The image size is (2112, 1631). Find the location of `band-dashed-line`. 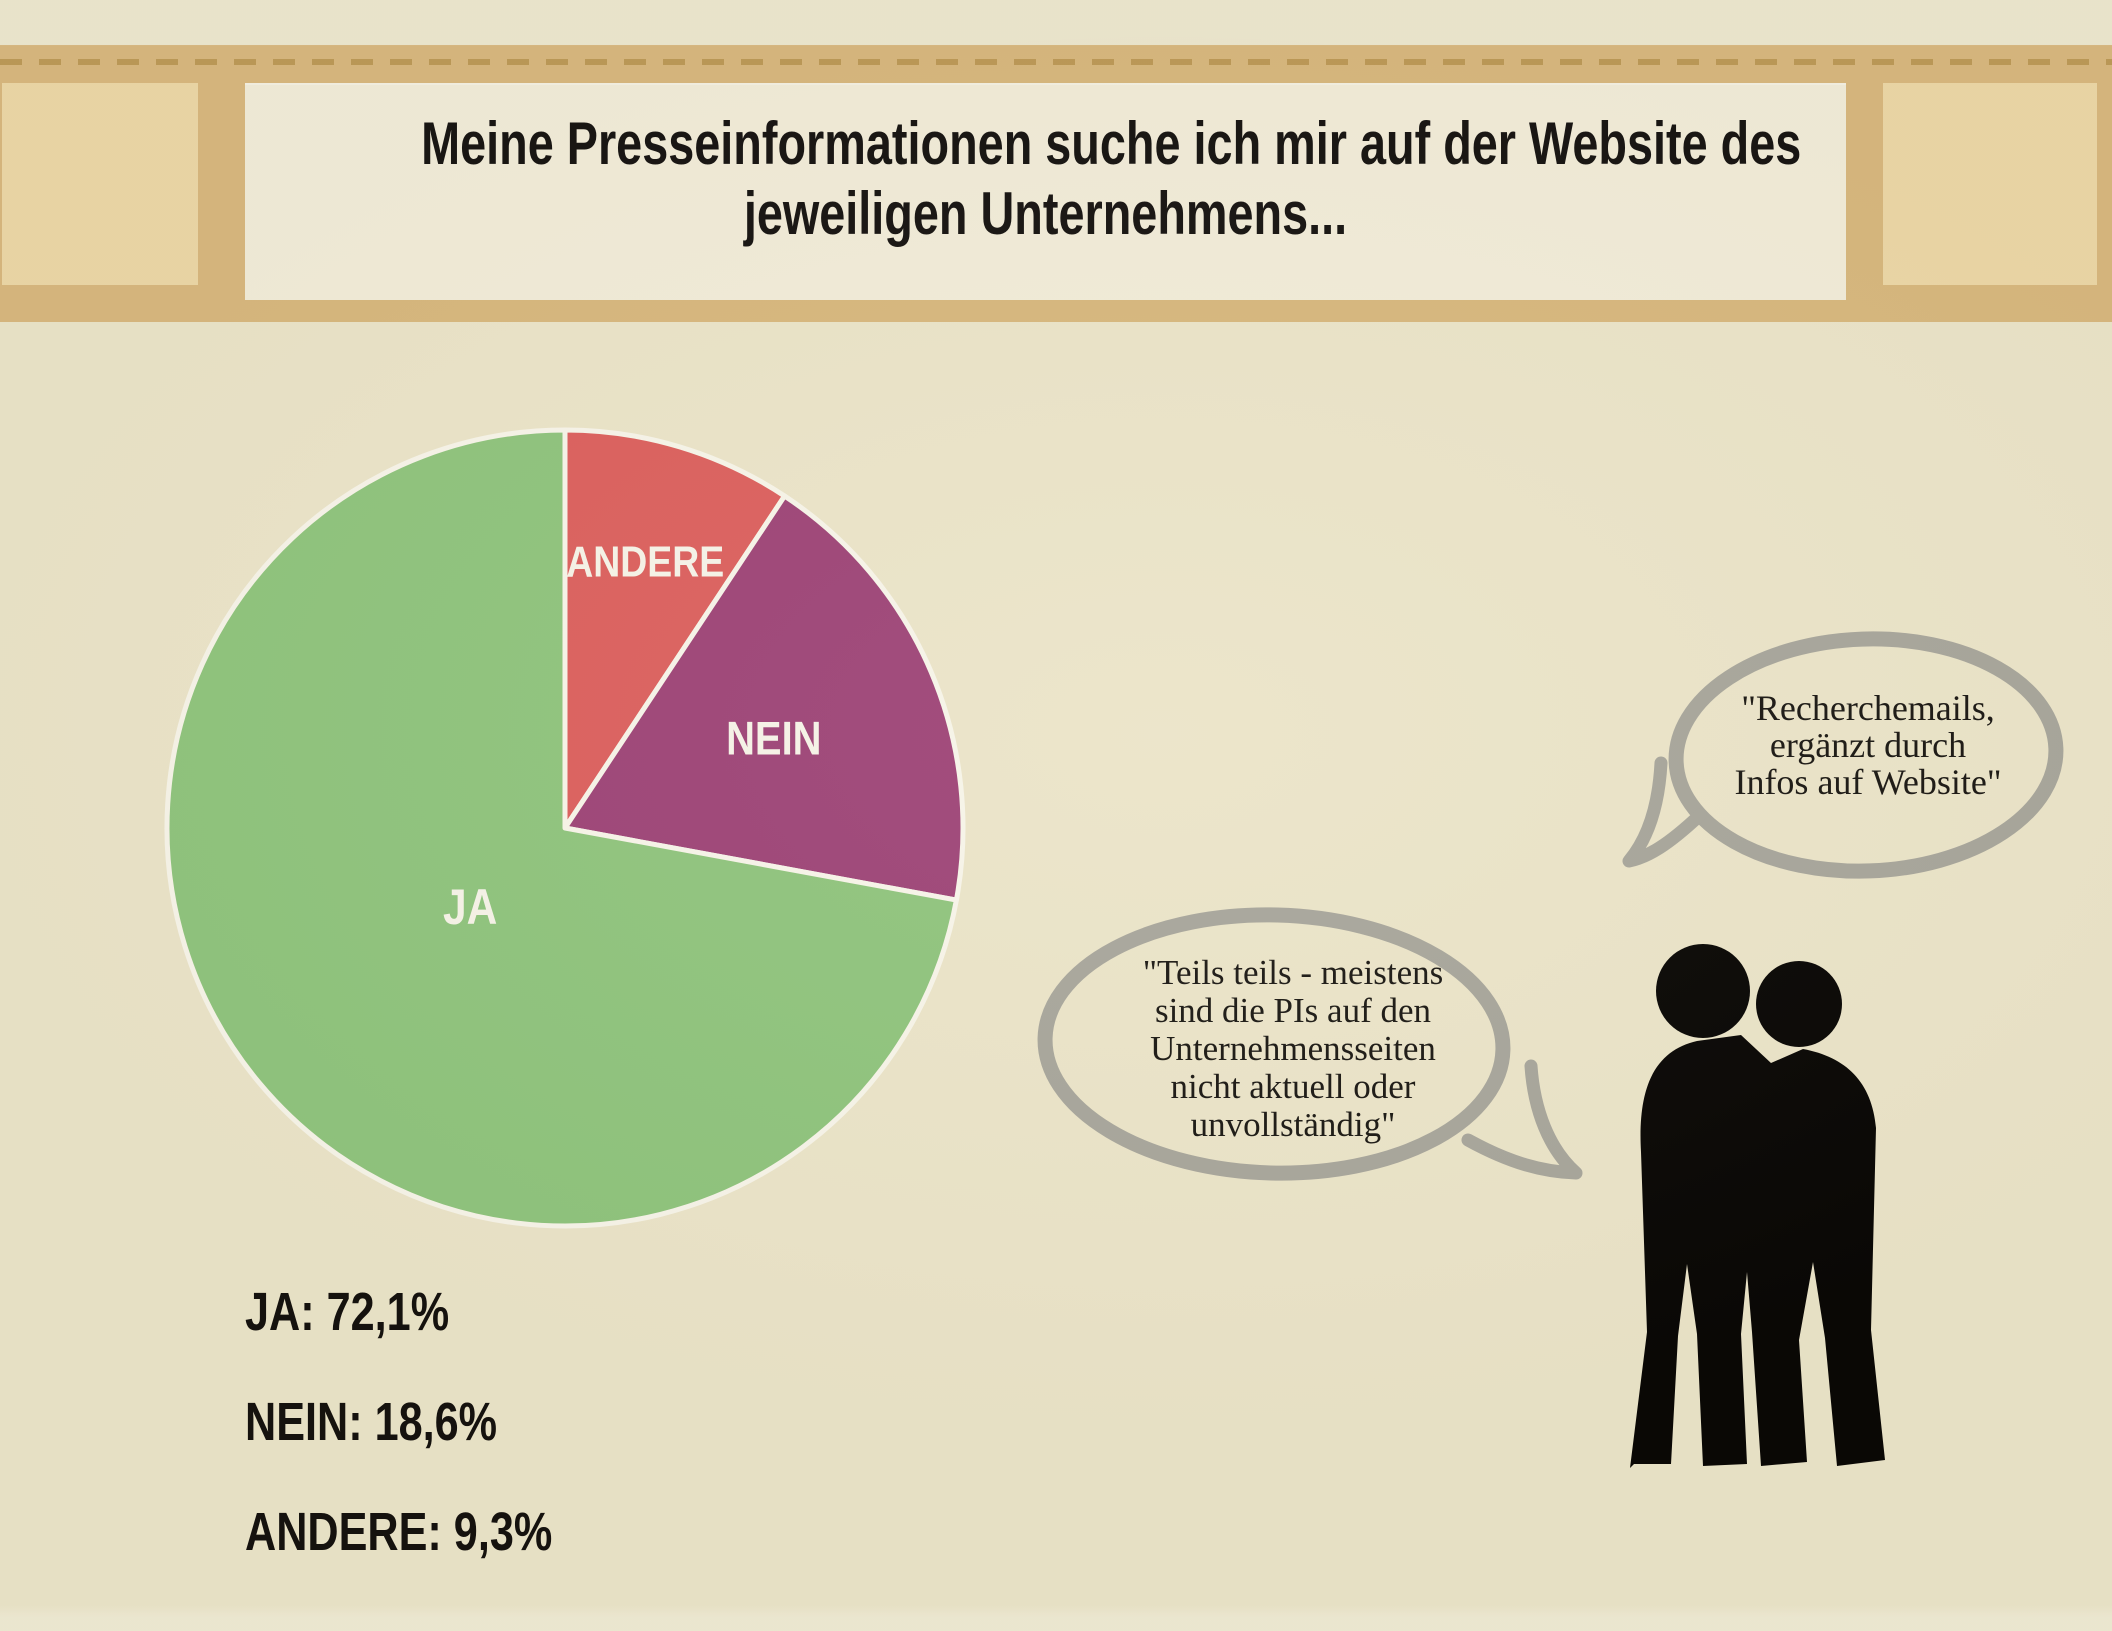

band-dashed-line is located at coordinates (1056, 62).